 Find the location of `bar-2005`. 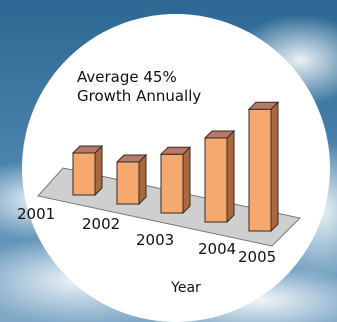

bar-2005 is located at coordinates (263, 166).